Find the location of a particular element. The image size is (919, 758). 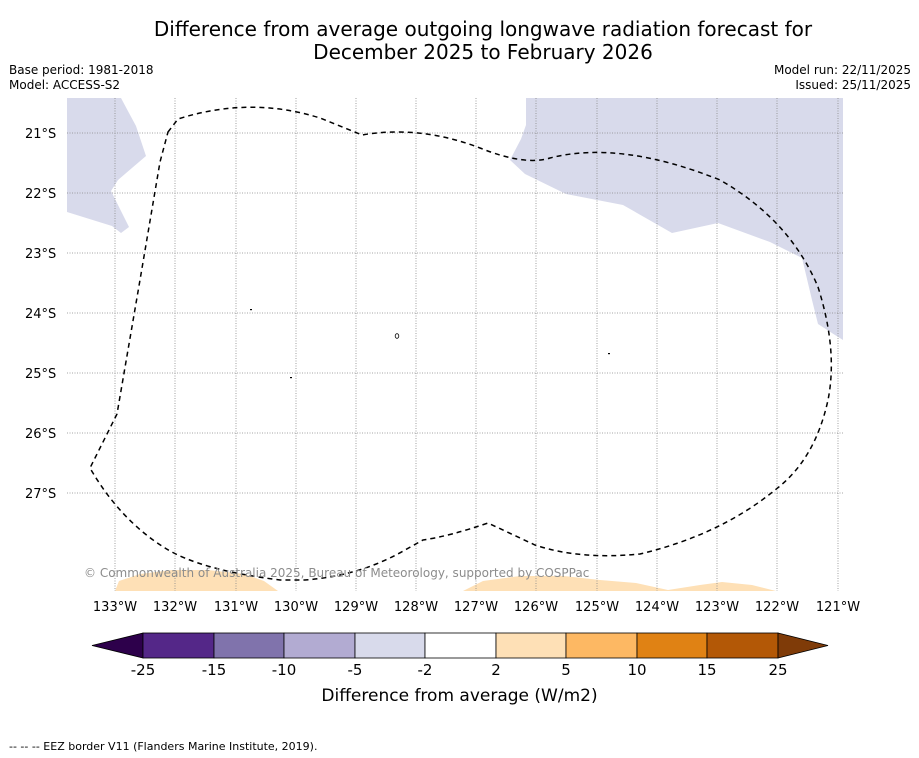

cbar-tick-6: 5 is located at coordinates (566, 670).